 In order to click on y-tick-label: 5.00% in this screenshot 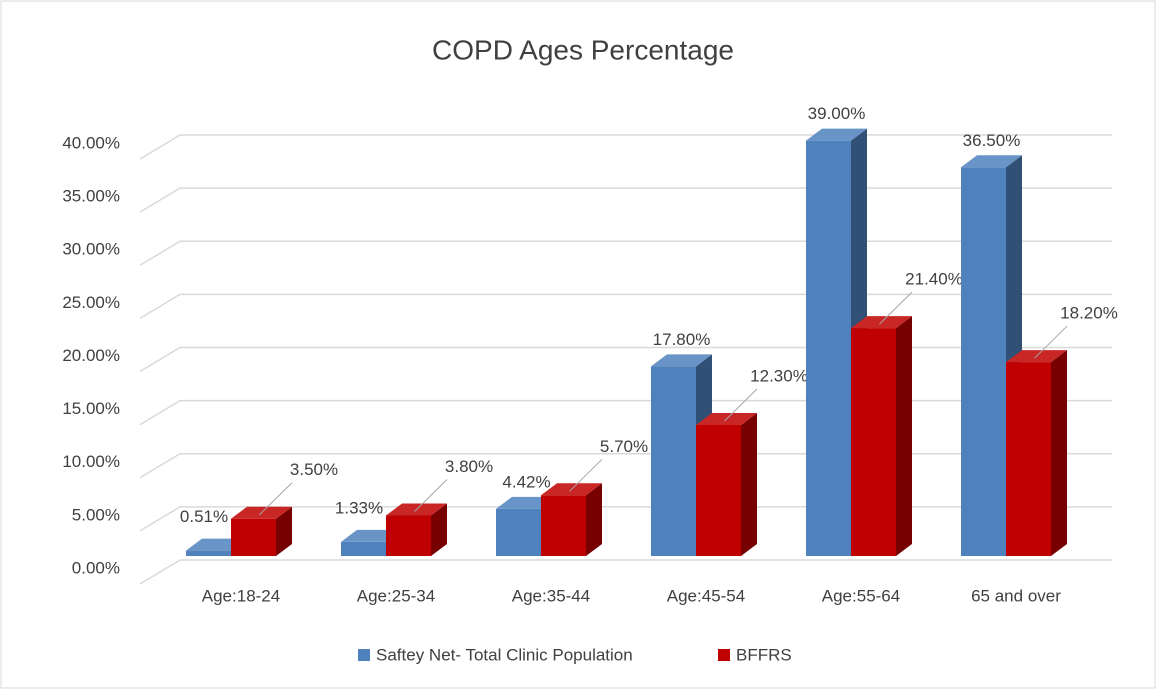, I will do `click(96, 514)`.